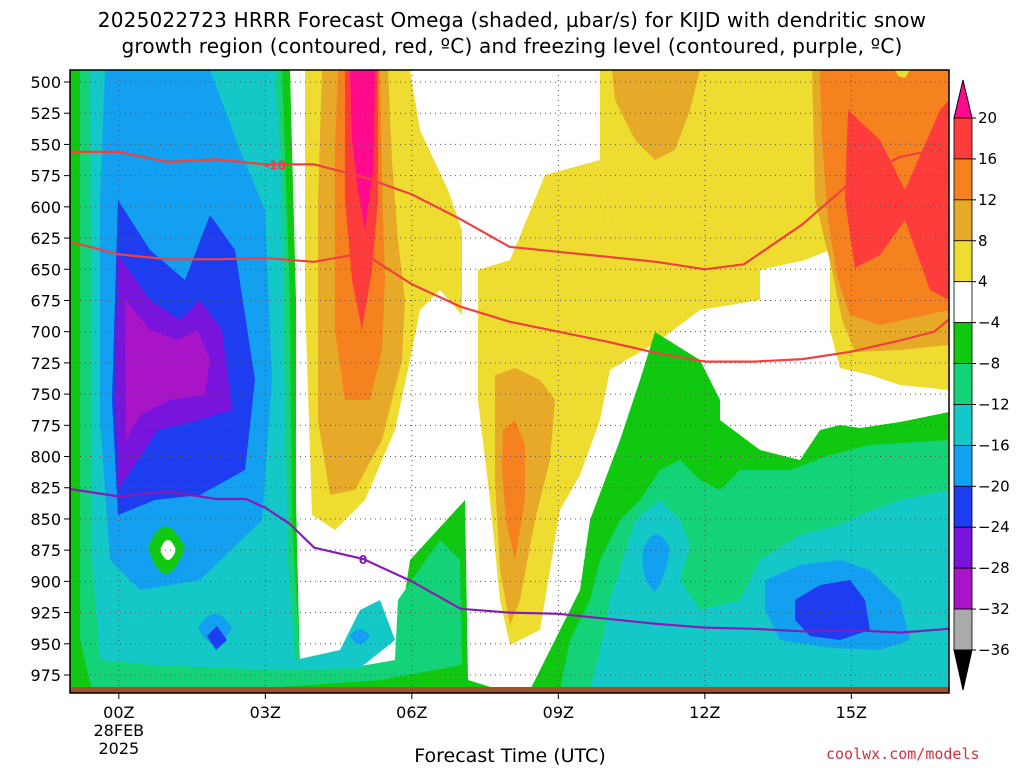 The image size is (1024, 768). Describe the element at coordinates (994, 609) in the screenshot. I see `colorbar-label: −32` at that location.